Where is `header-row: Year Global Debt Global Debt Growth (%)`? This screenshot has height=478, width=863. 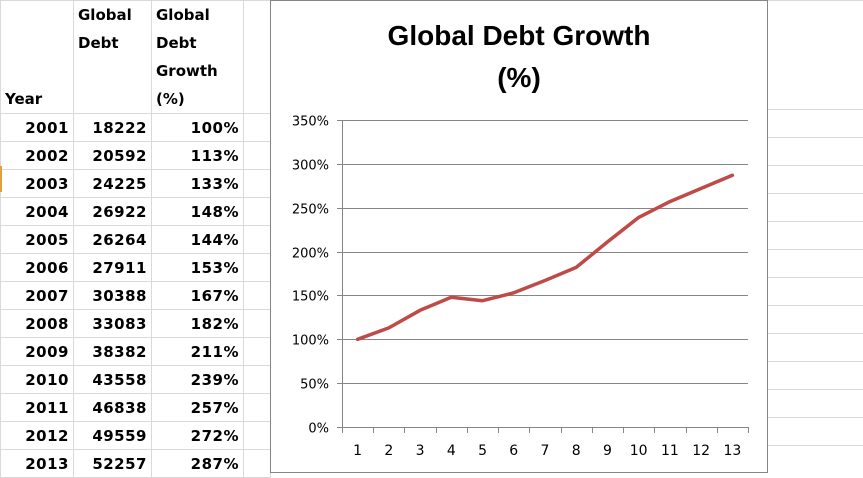 header-row: Year Global Debt Global Debt Growth (%) is located at coordinates (135, 57).